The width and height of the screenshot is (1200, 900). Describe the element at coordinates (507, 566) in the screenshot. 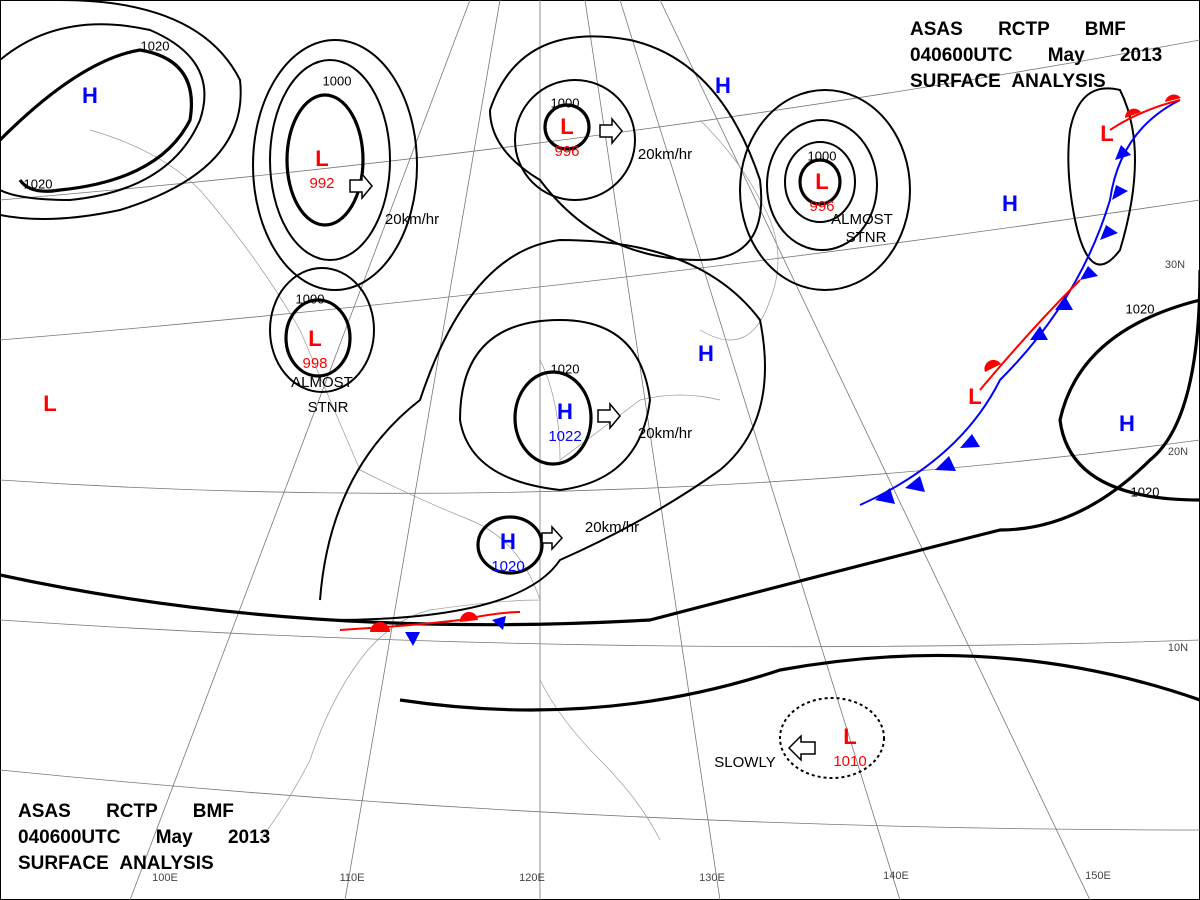

I see `center-pressure: 1020` at that location.